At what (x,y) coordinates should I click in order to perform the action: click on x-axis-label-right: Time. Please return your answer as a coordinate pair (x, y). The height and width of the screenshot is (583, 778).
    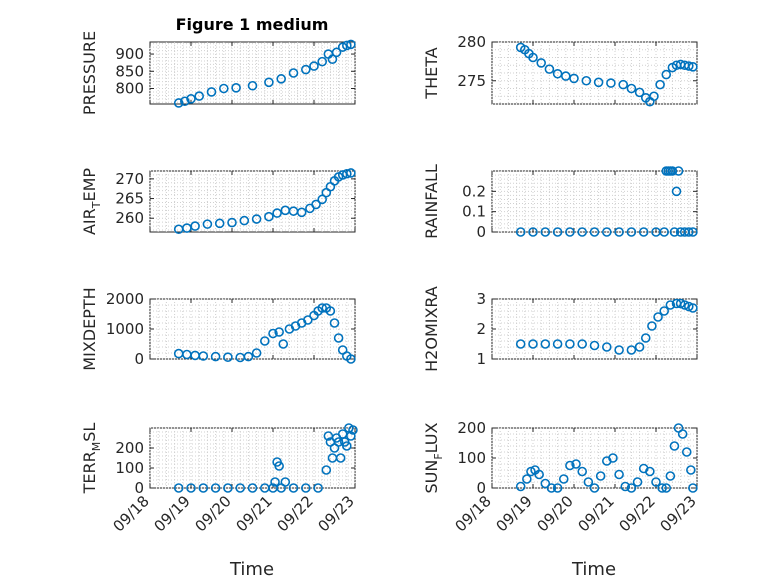
    Looking at the image, I should click on (593, 569).